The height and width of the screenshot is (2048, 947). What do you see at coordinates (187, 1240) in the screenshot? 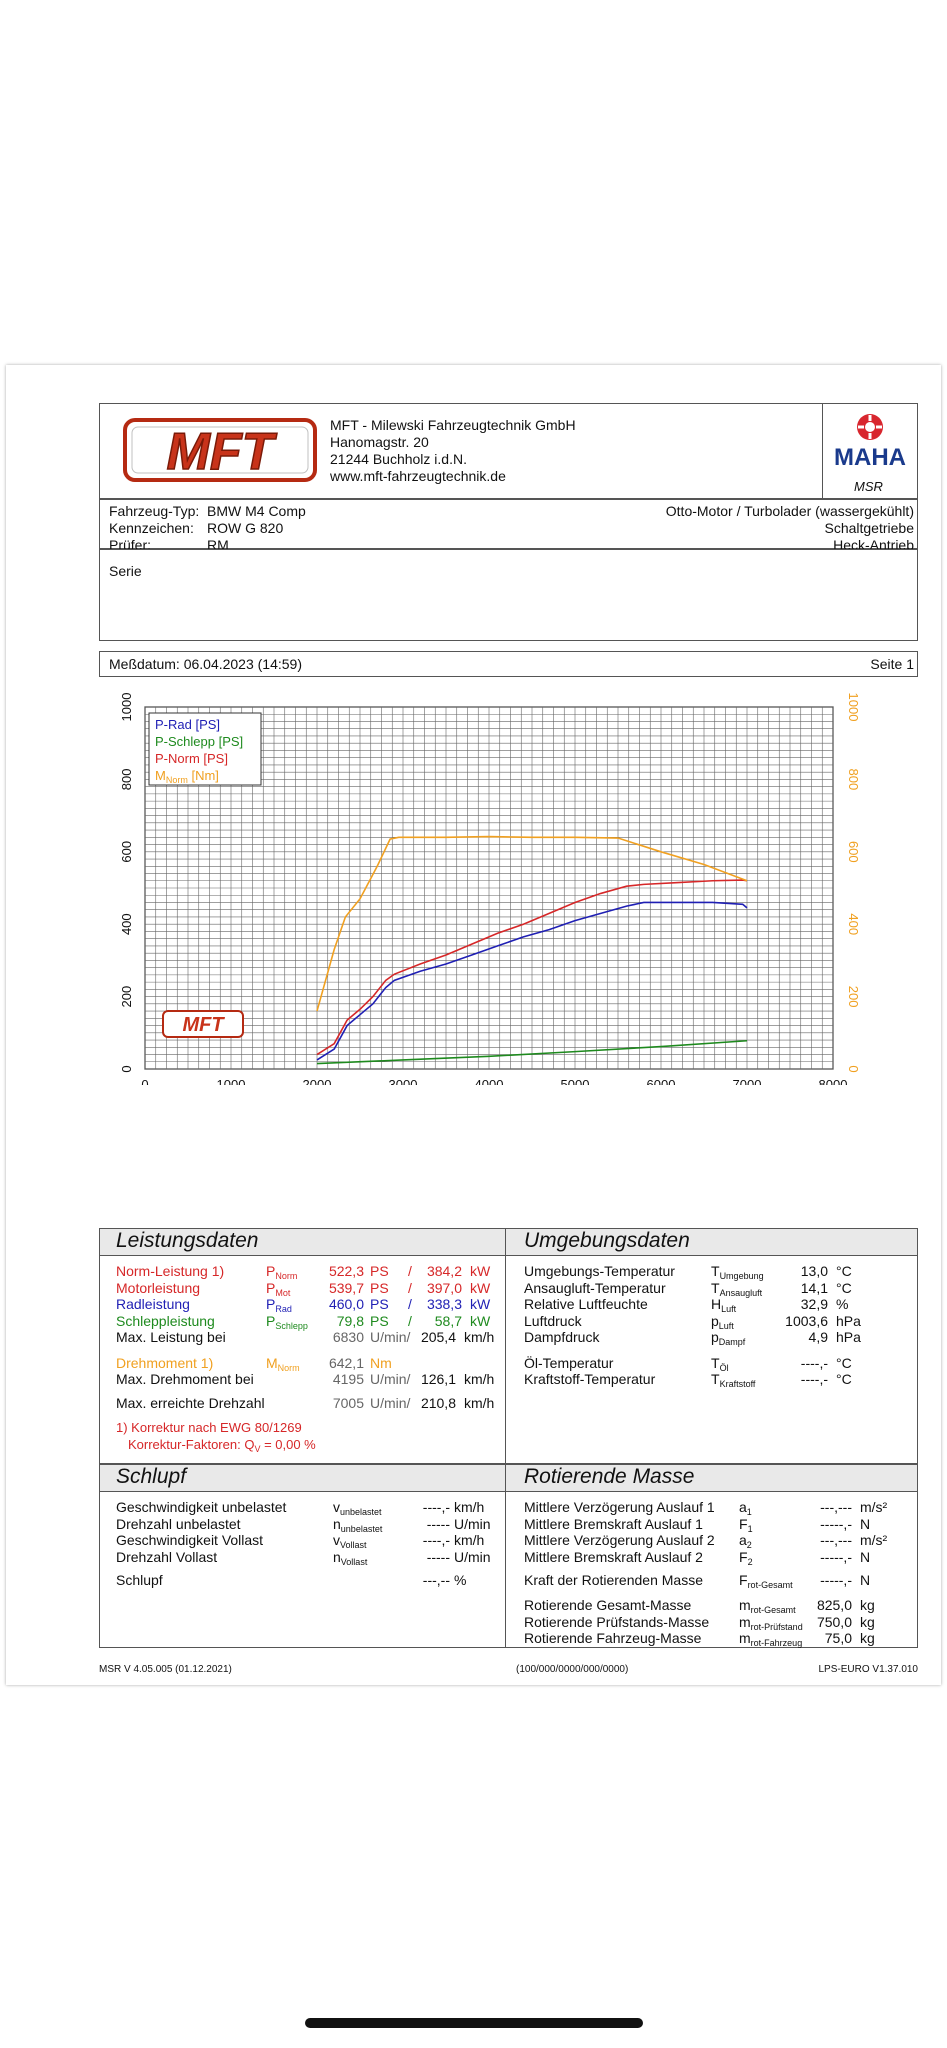
I see `leistung-title: Leistungsdaten` at bounding box center [187, 1240].